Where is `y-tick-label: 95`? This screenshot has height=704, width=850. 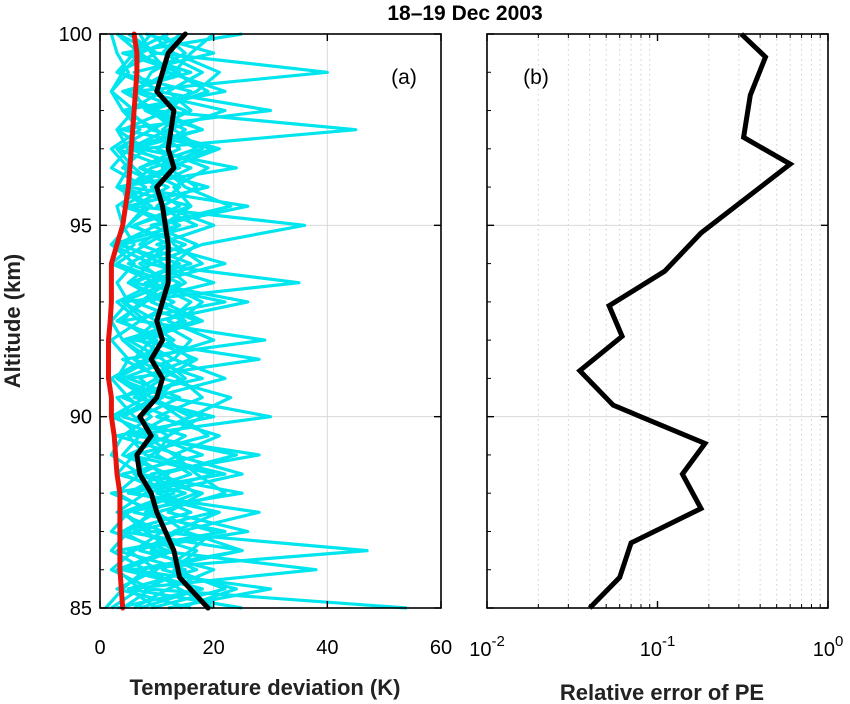
y-tick-label: 95 is located at coordinates (81, 226).